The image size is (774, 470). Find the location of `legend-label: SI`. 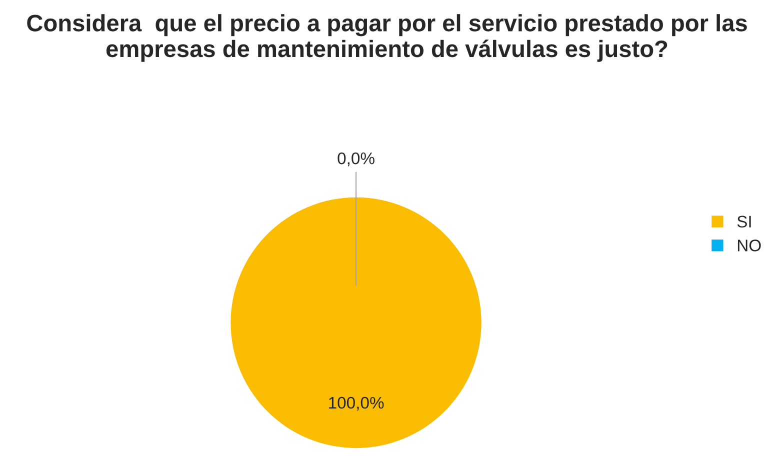

legend-label: SI is located at coordinates (744, 222).